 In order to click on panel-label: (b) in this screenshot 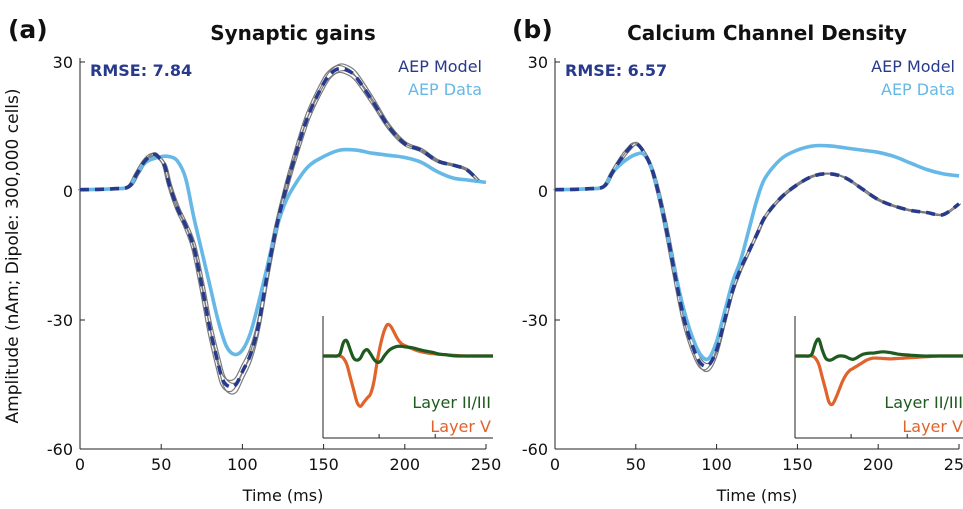, I will do `click(532, 29)`.